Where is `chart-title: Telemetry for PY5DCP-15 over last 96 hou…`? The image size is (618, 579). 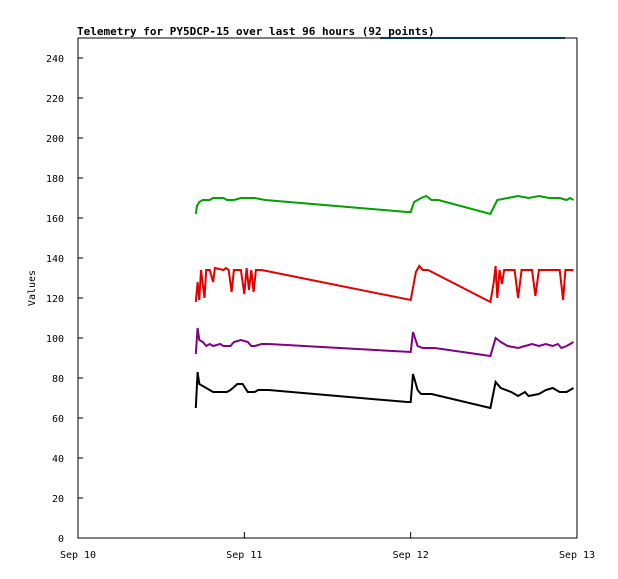 chart-title: Telemetry for PY5DCP-15 over last 96 hou… is located at coordinates (256, 31).